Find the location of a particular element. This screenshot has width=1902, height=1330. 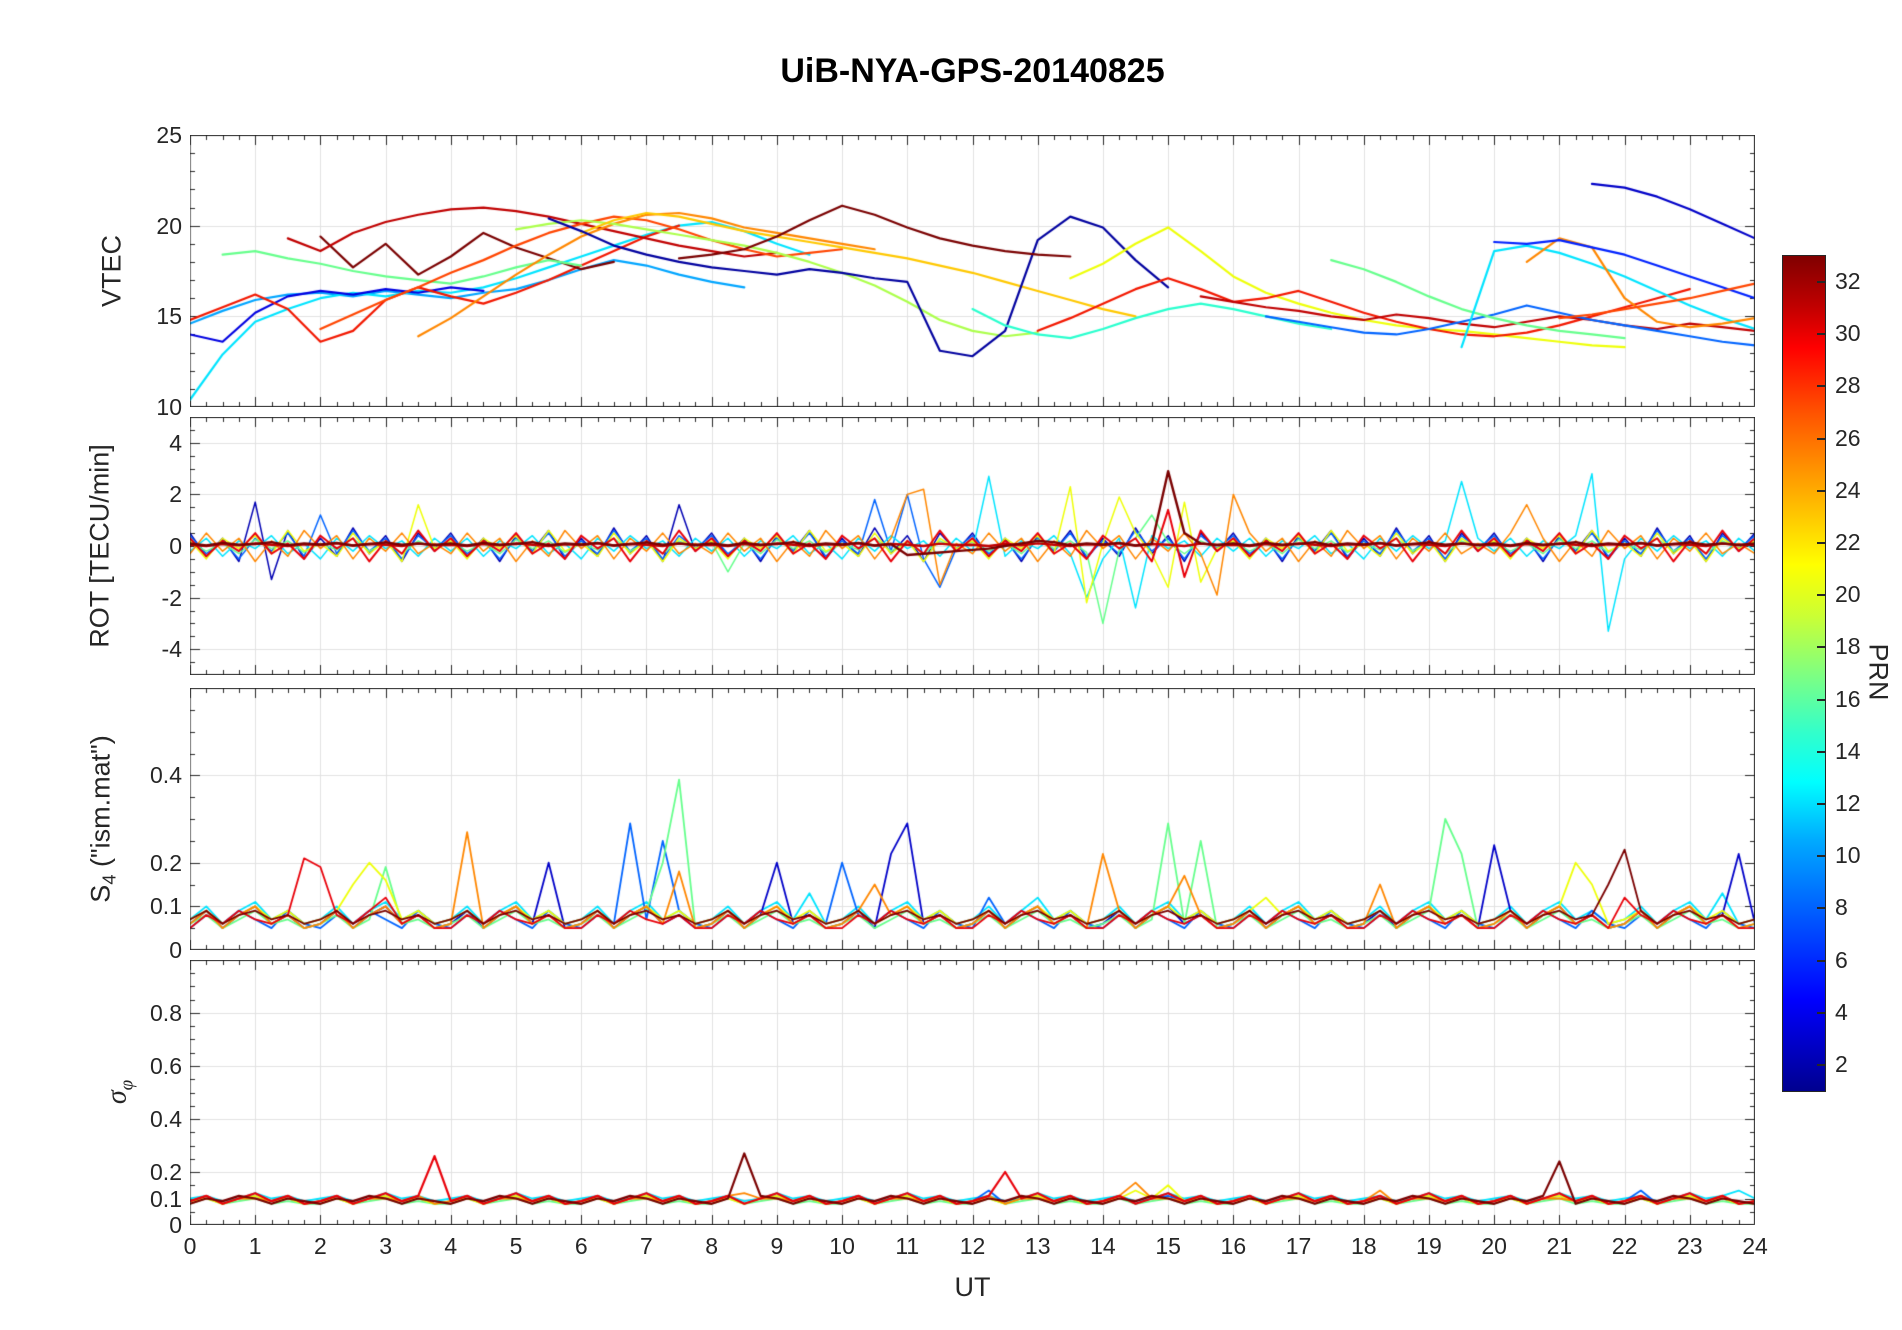

x-tick-label: 22 is located at coordinates (1624, 1246).